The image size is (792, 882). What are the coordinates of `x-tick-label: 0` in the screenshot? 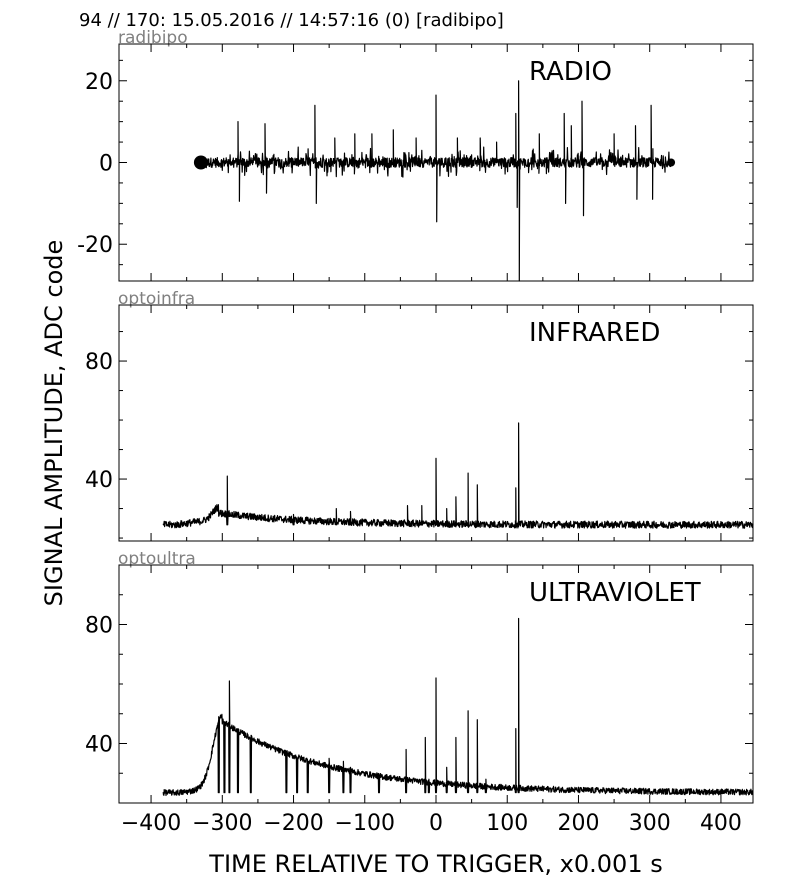 It's located at (436, 823).